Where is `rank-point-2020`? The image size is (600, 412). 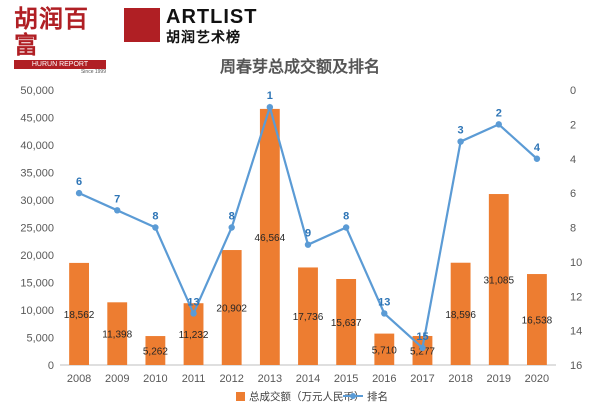 rank-point-2020 is located at coordinates (537, 158).